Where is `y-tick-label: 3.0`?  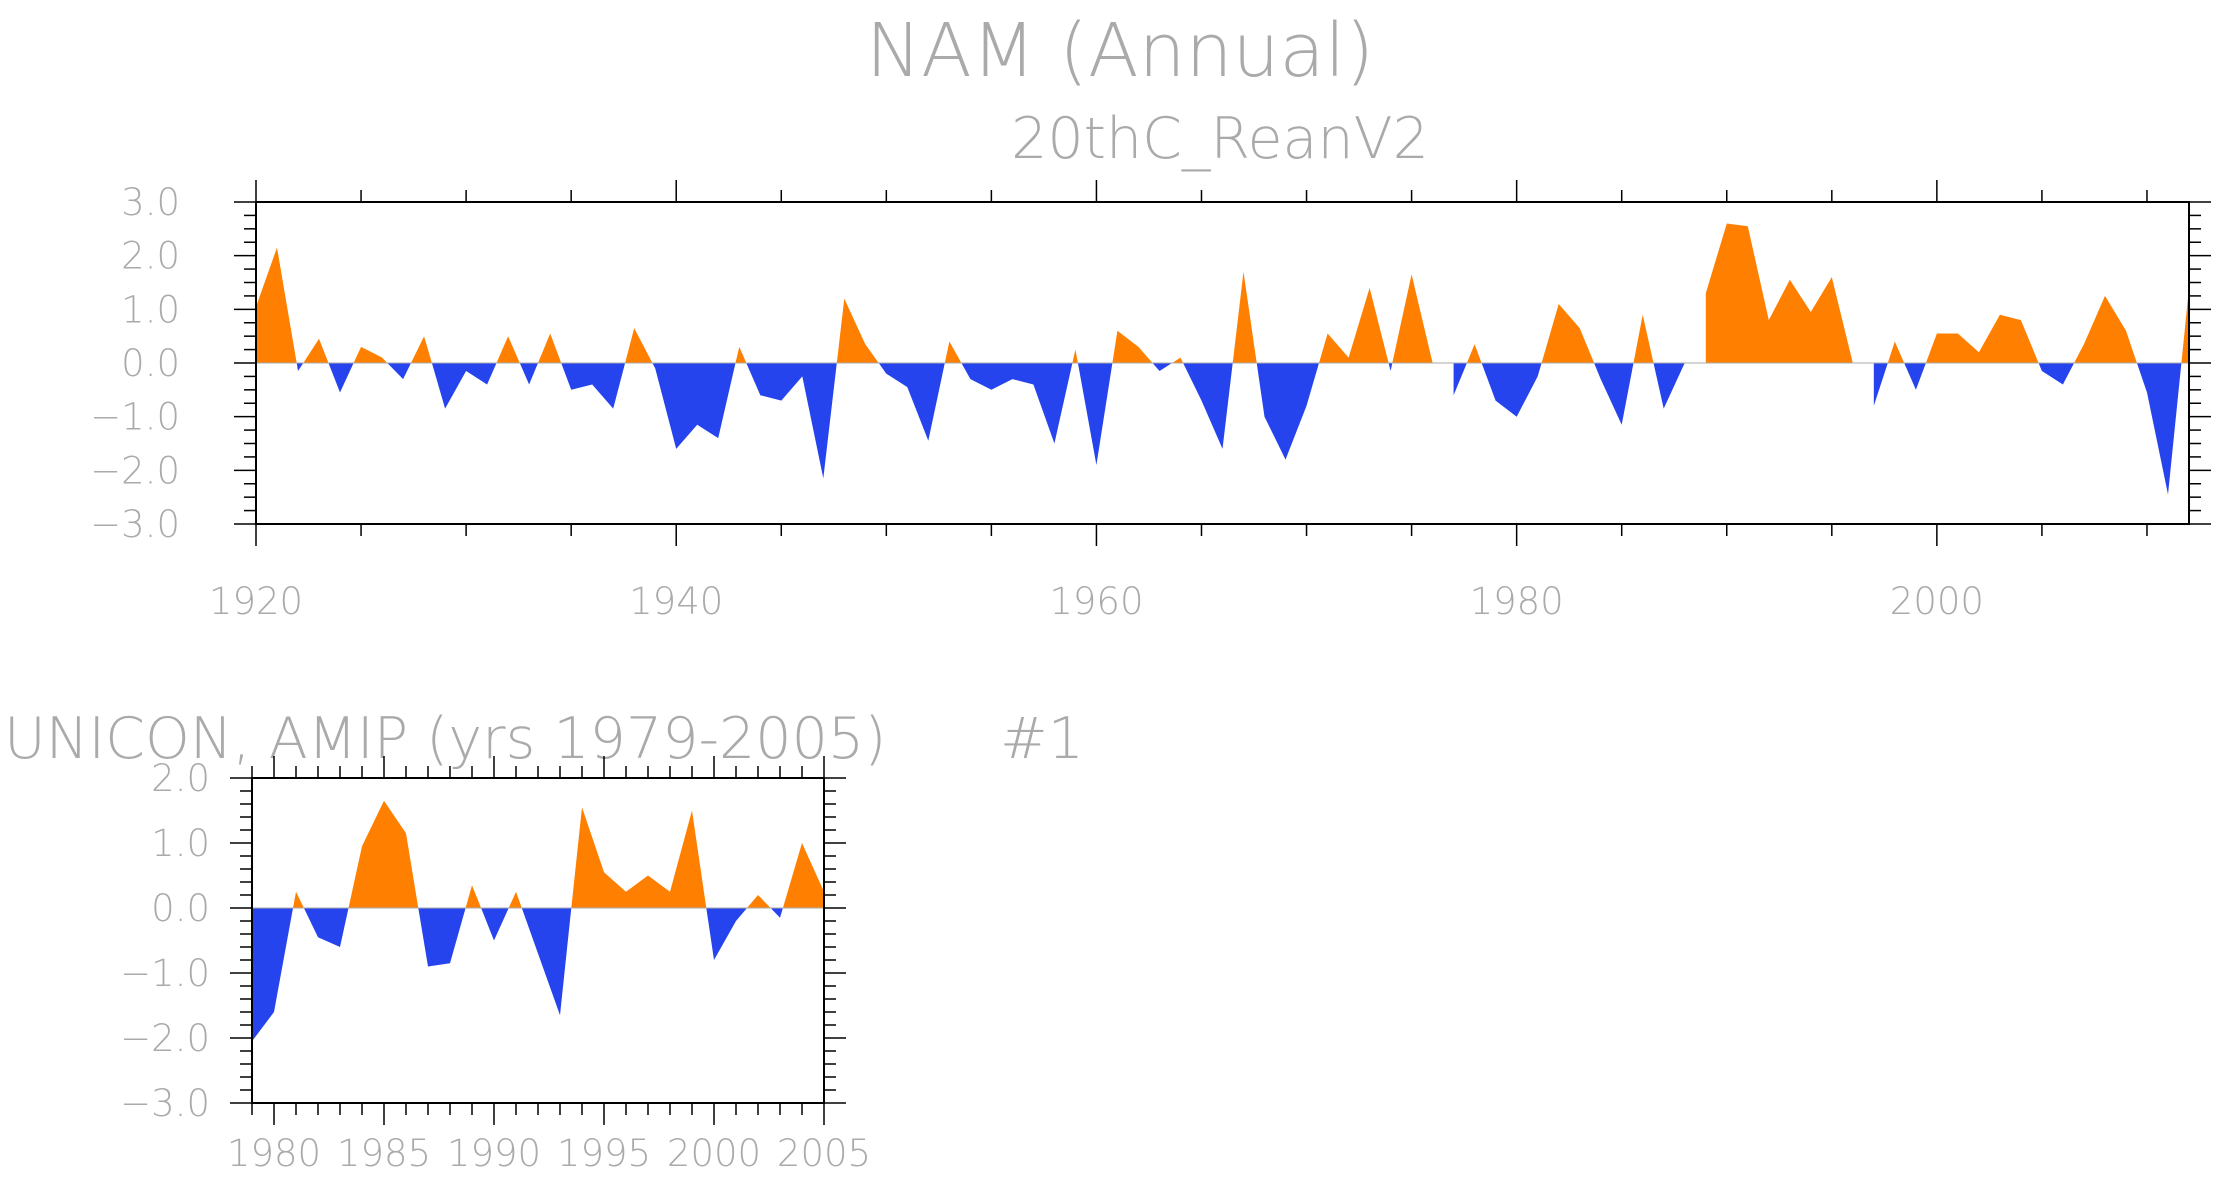 y-tick-label: 3.0 is located at coordinates (150, 202).